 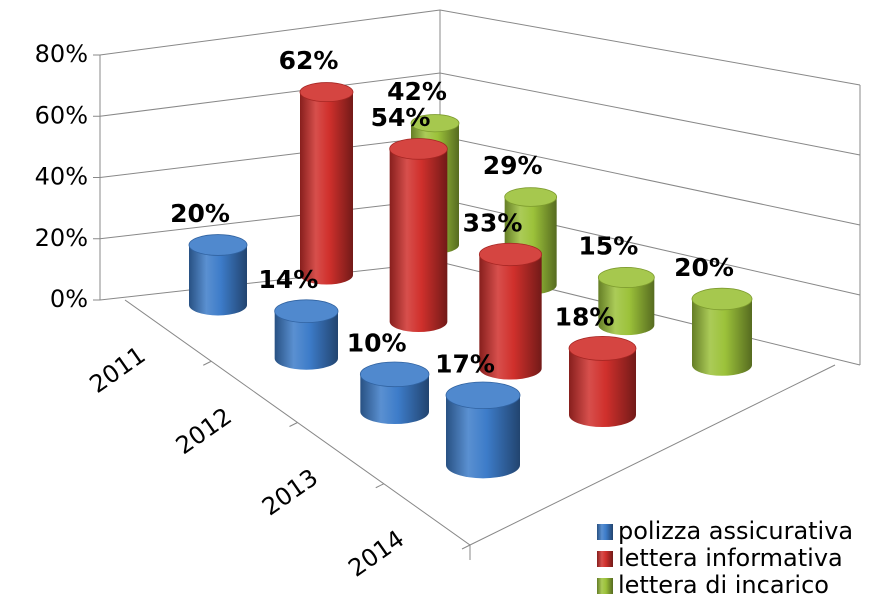 What do you see at coordinates (61, 177) in the screenshot?
I see `y-tick-label: 40%` at bounding box center [61, 177].